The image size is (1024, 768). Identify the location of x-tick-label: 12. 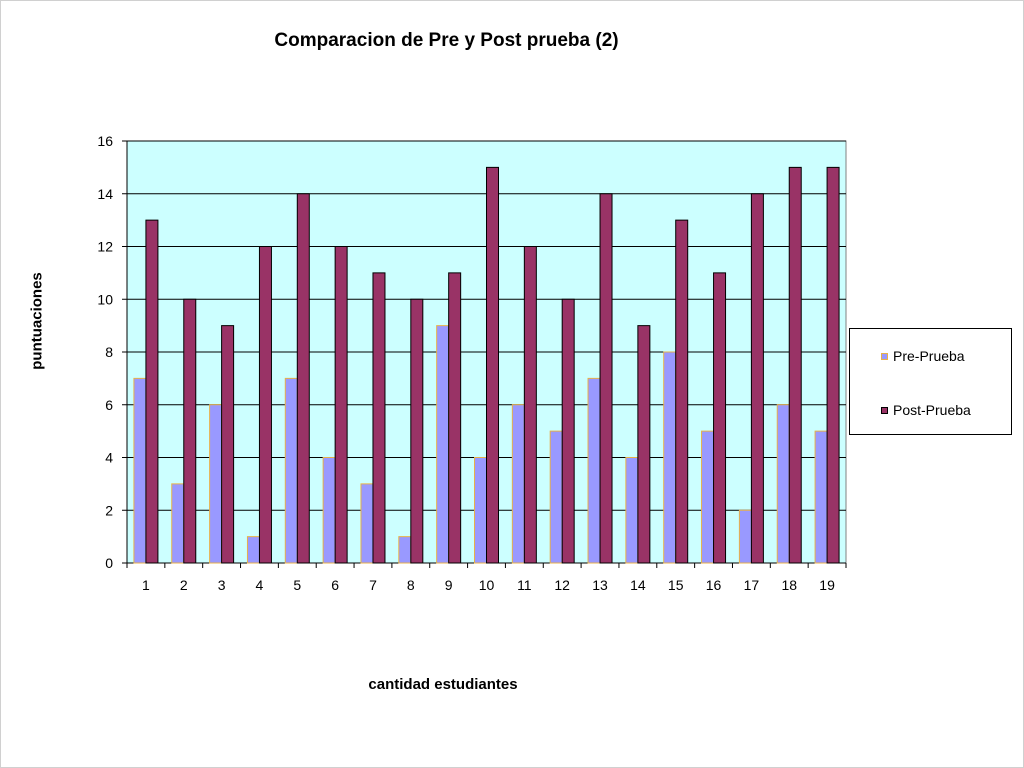
(562, 585).